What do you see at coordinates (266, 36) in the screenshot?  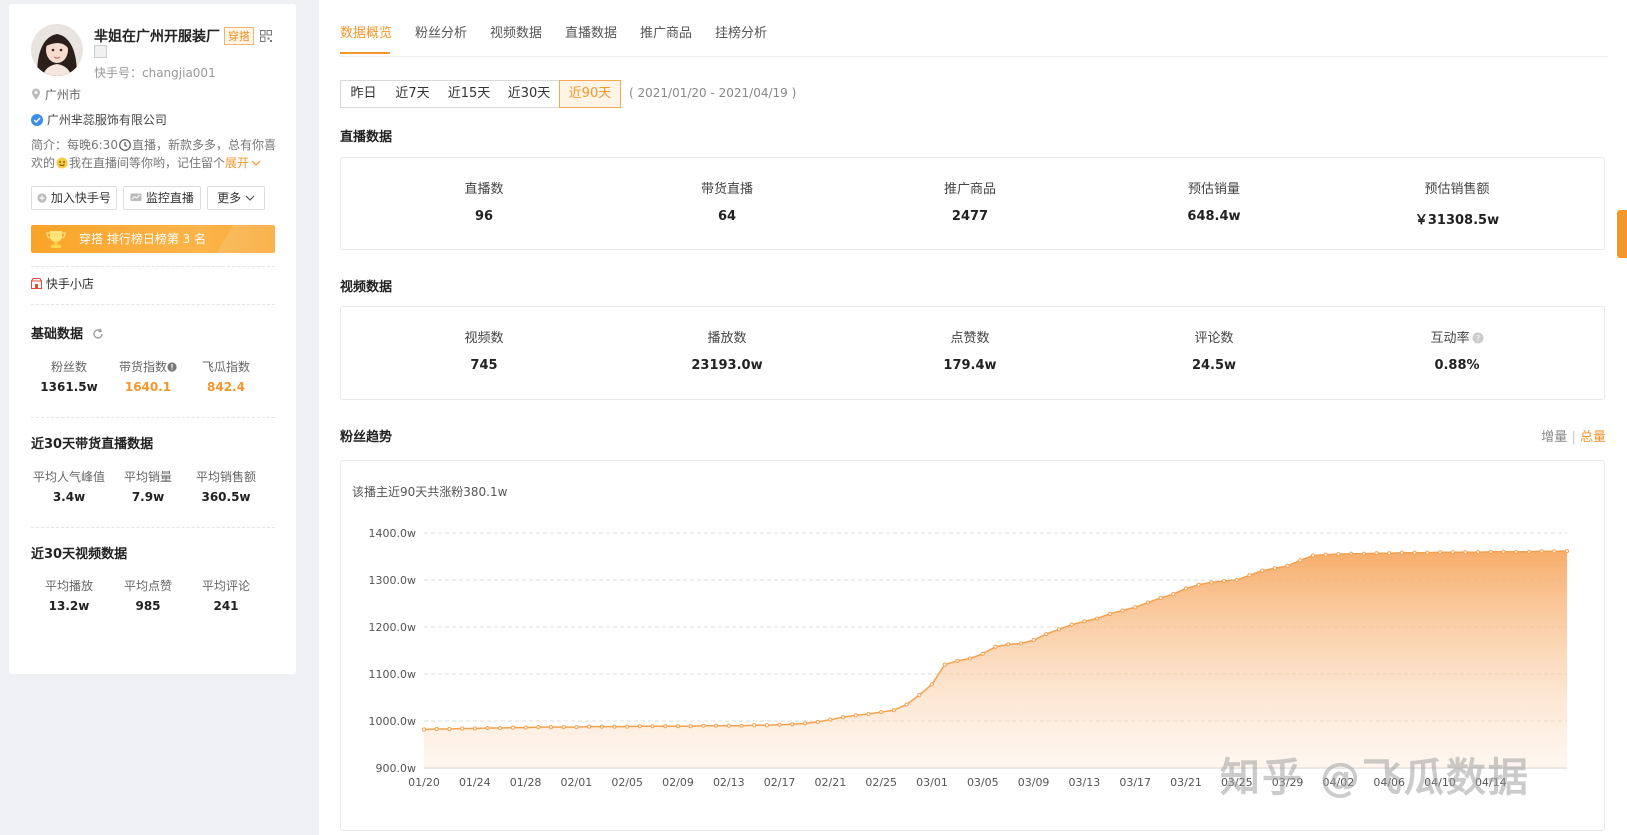 I see `qrcode-icon` at bounding box center [266, 36].